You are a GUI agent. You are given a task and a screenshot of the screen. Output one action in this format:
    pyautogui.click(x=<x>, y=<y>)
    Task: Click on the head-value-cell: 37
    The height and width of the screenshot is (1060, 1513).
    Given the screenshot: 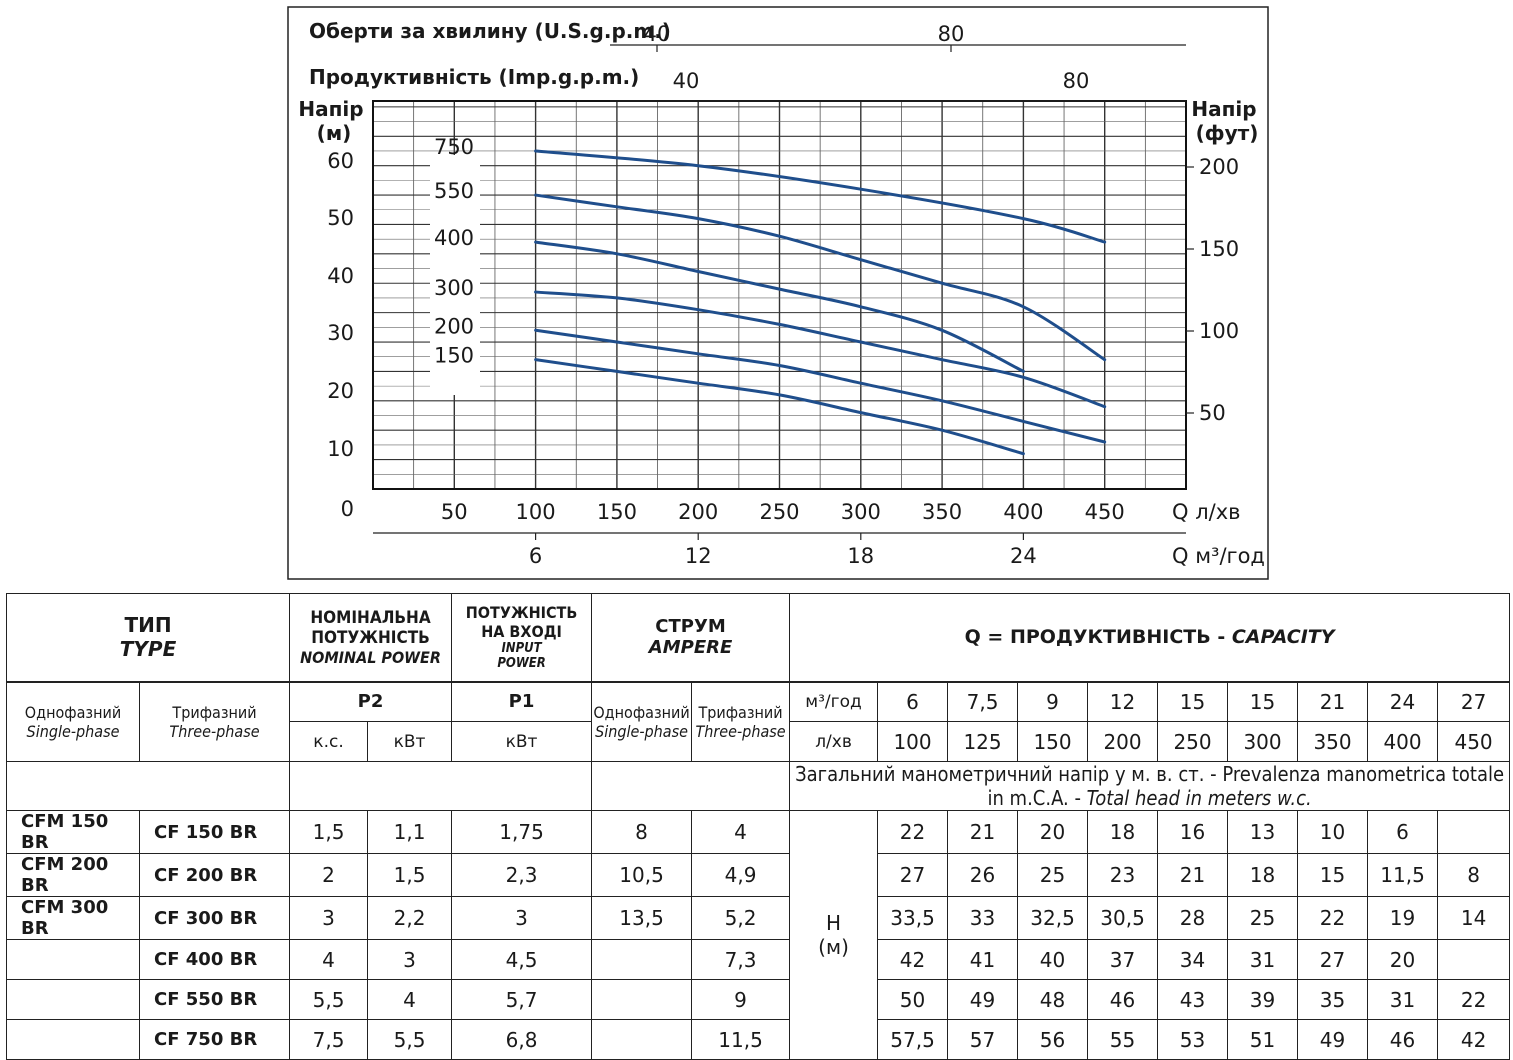 What is the action you would take?
    pyautogui.click(x=1123, y=959)
    